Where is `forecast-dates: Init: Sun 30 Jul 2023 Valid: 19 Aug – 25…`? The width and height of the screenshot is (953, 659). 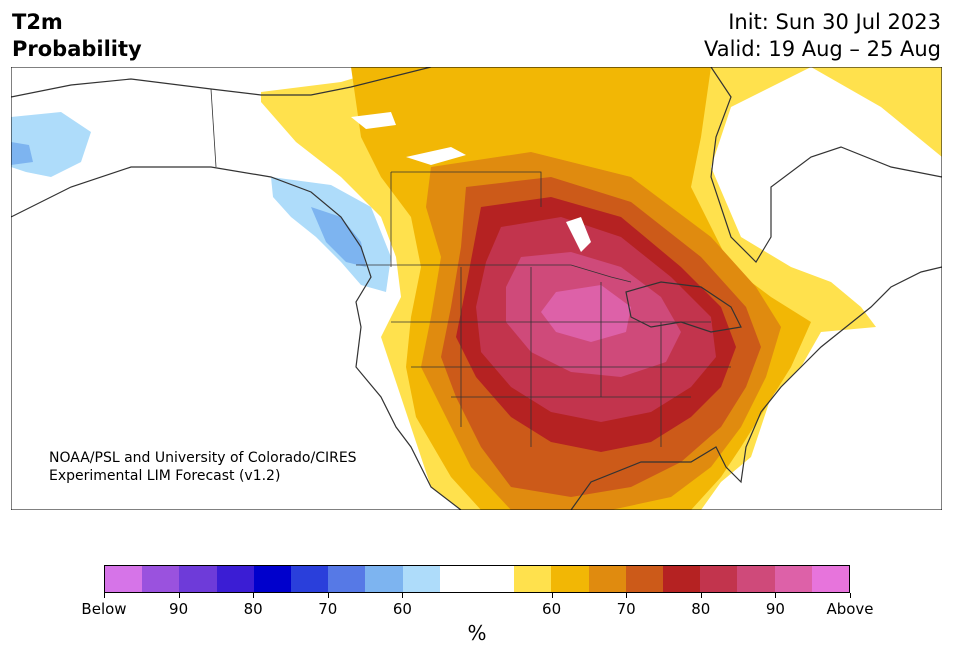 forecast-dates: Init: Sun 30 Jul 2023 Valid: 19 Aug – 25… is located at coordinates (822, 36).